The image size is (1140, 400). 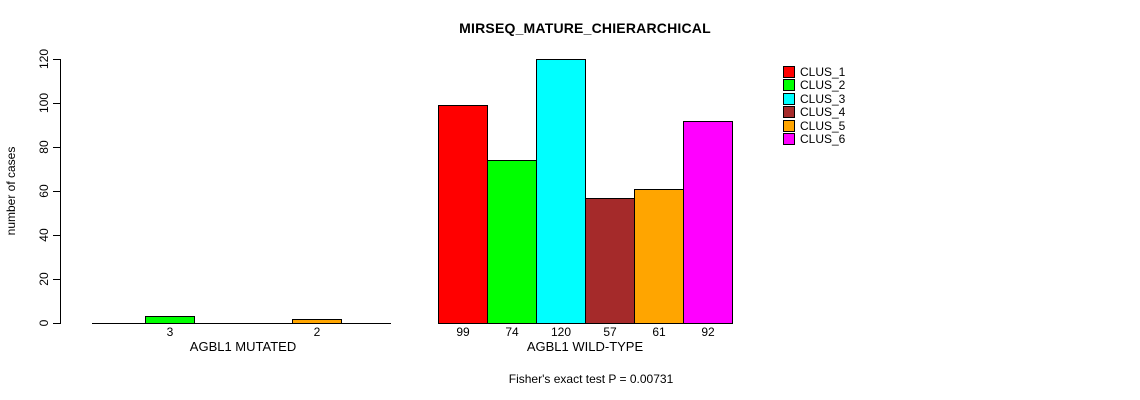 I want to click on bar-value-label: 92, so click(x=708, y=332).